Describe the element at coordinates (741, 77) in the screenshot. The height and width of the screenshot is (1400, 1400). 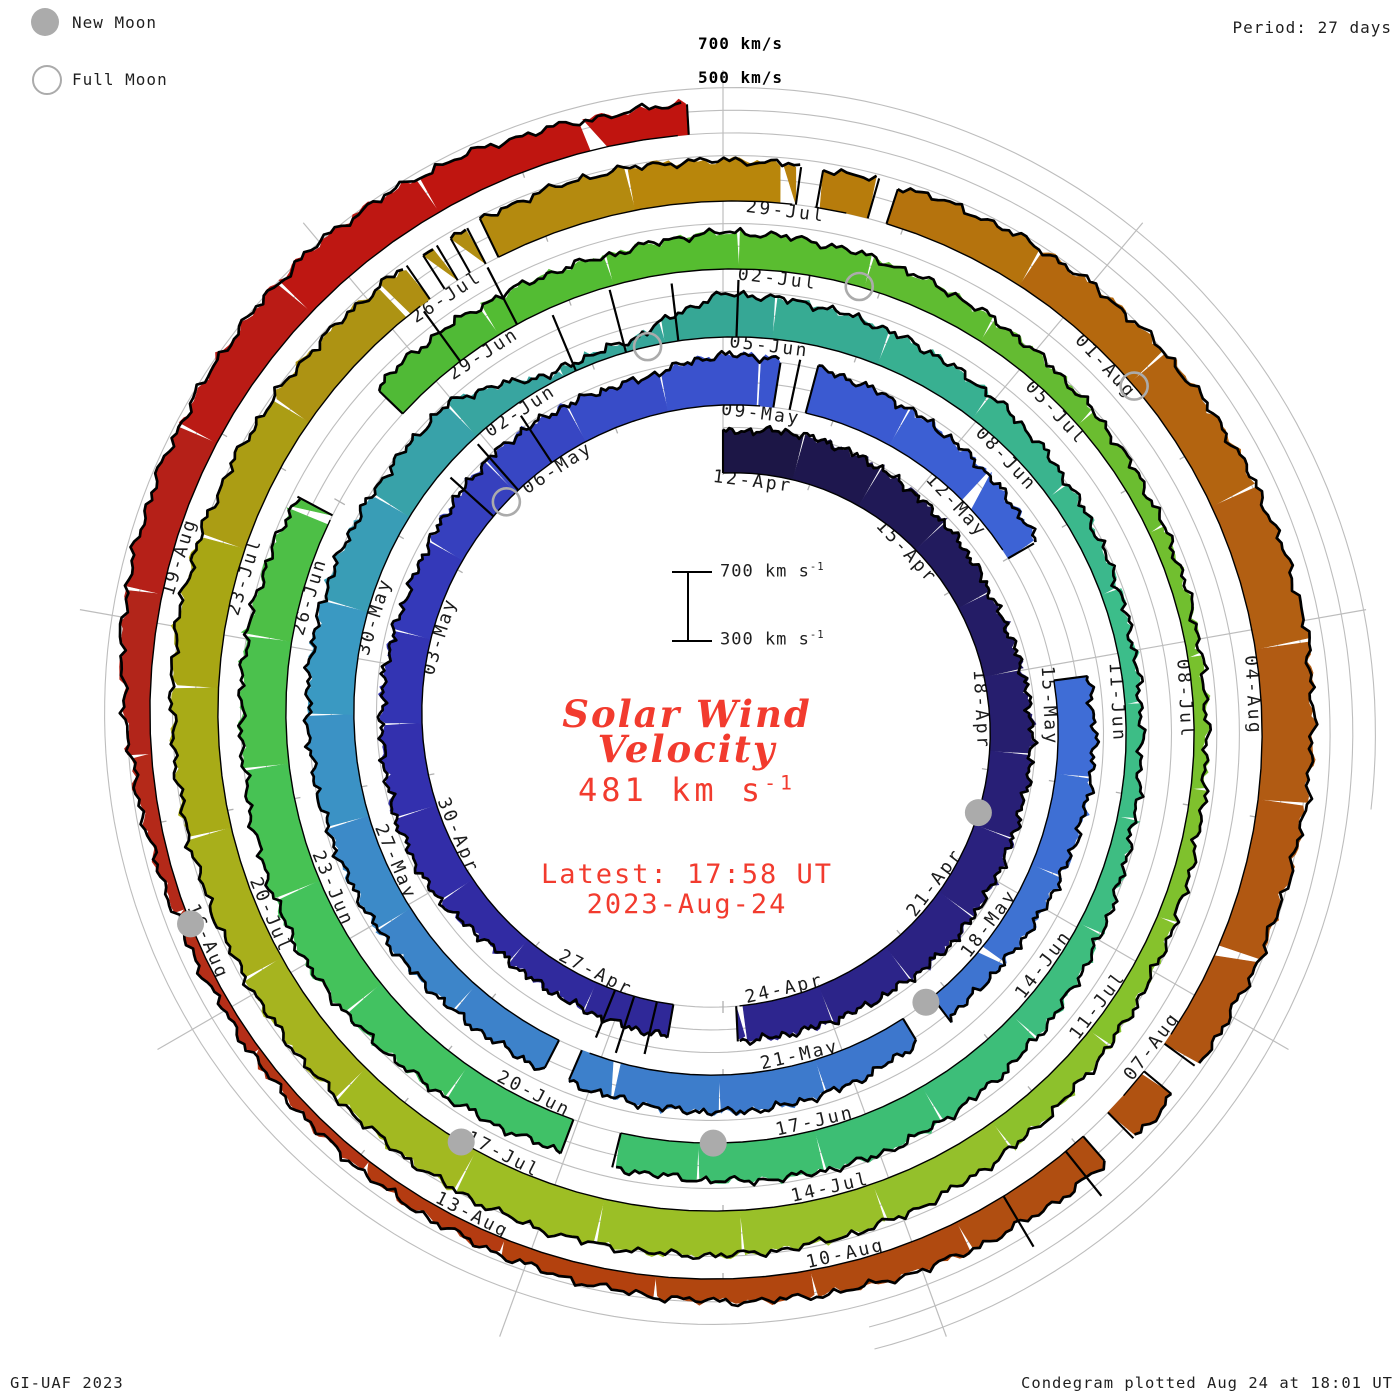
I see `gridline-500-label: 500 km/s` at that location.